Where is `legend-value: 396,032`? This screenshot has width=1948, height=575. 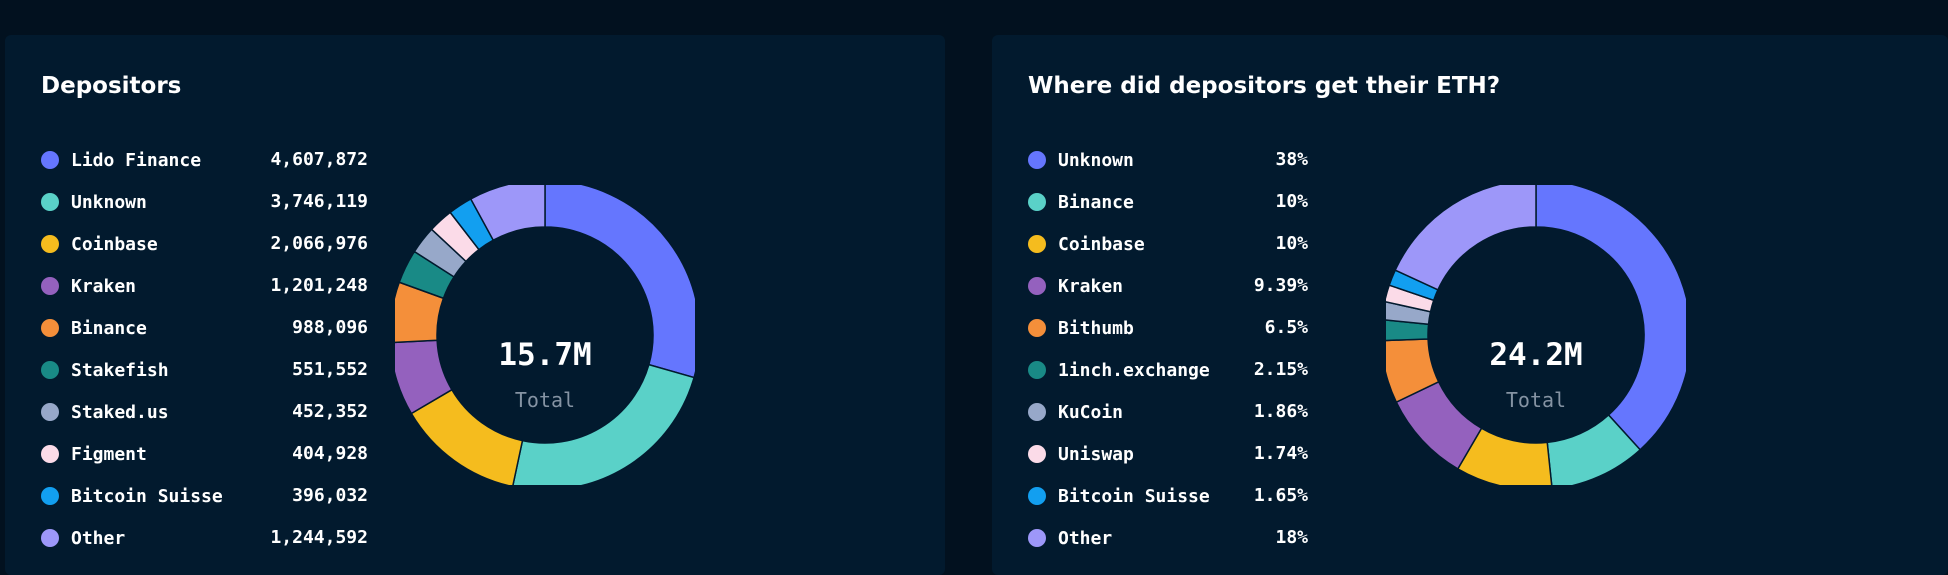
legend-value: 396,032 is located at coordinates (330, 495).